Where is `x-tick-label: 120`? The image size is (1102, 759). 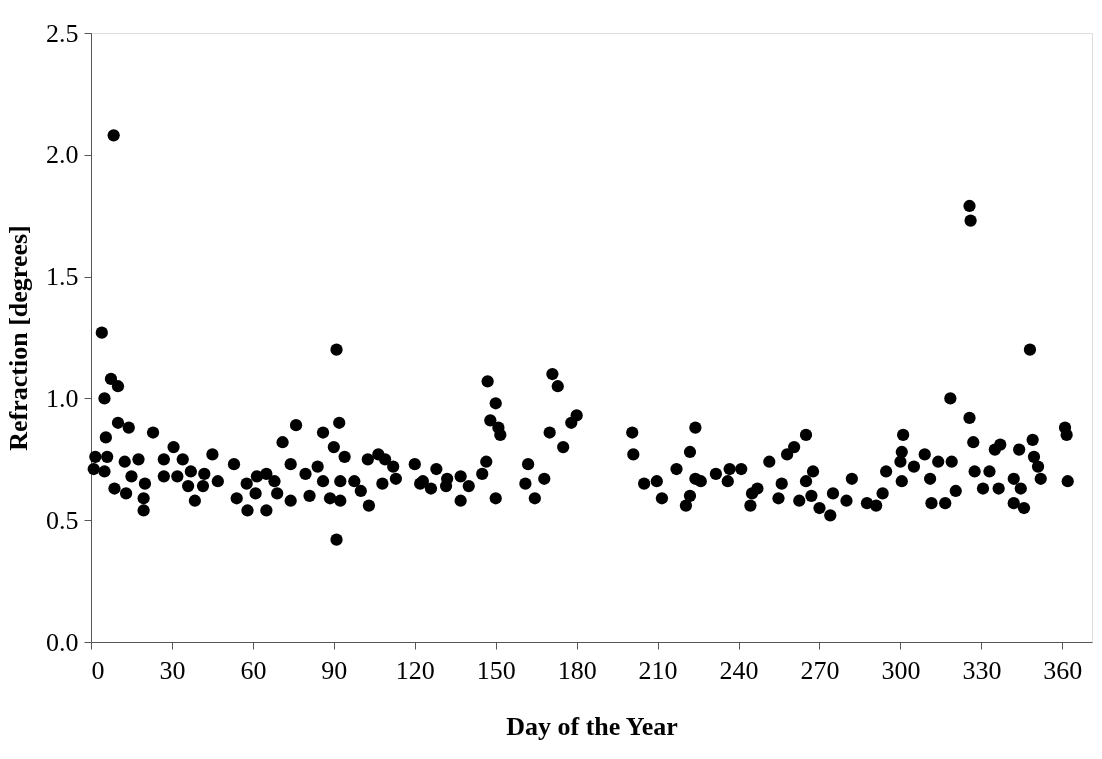
x-tick-label: 120 is located at coordinates (415, 670).